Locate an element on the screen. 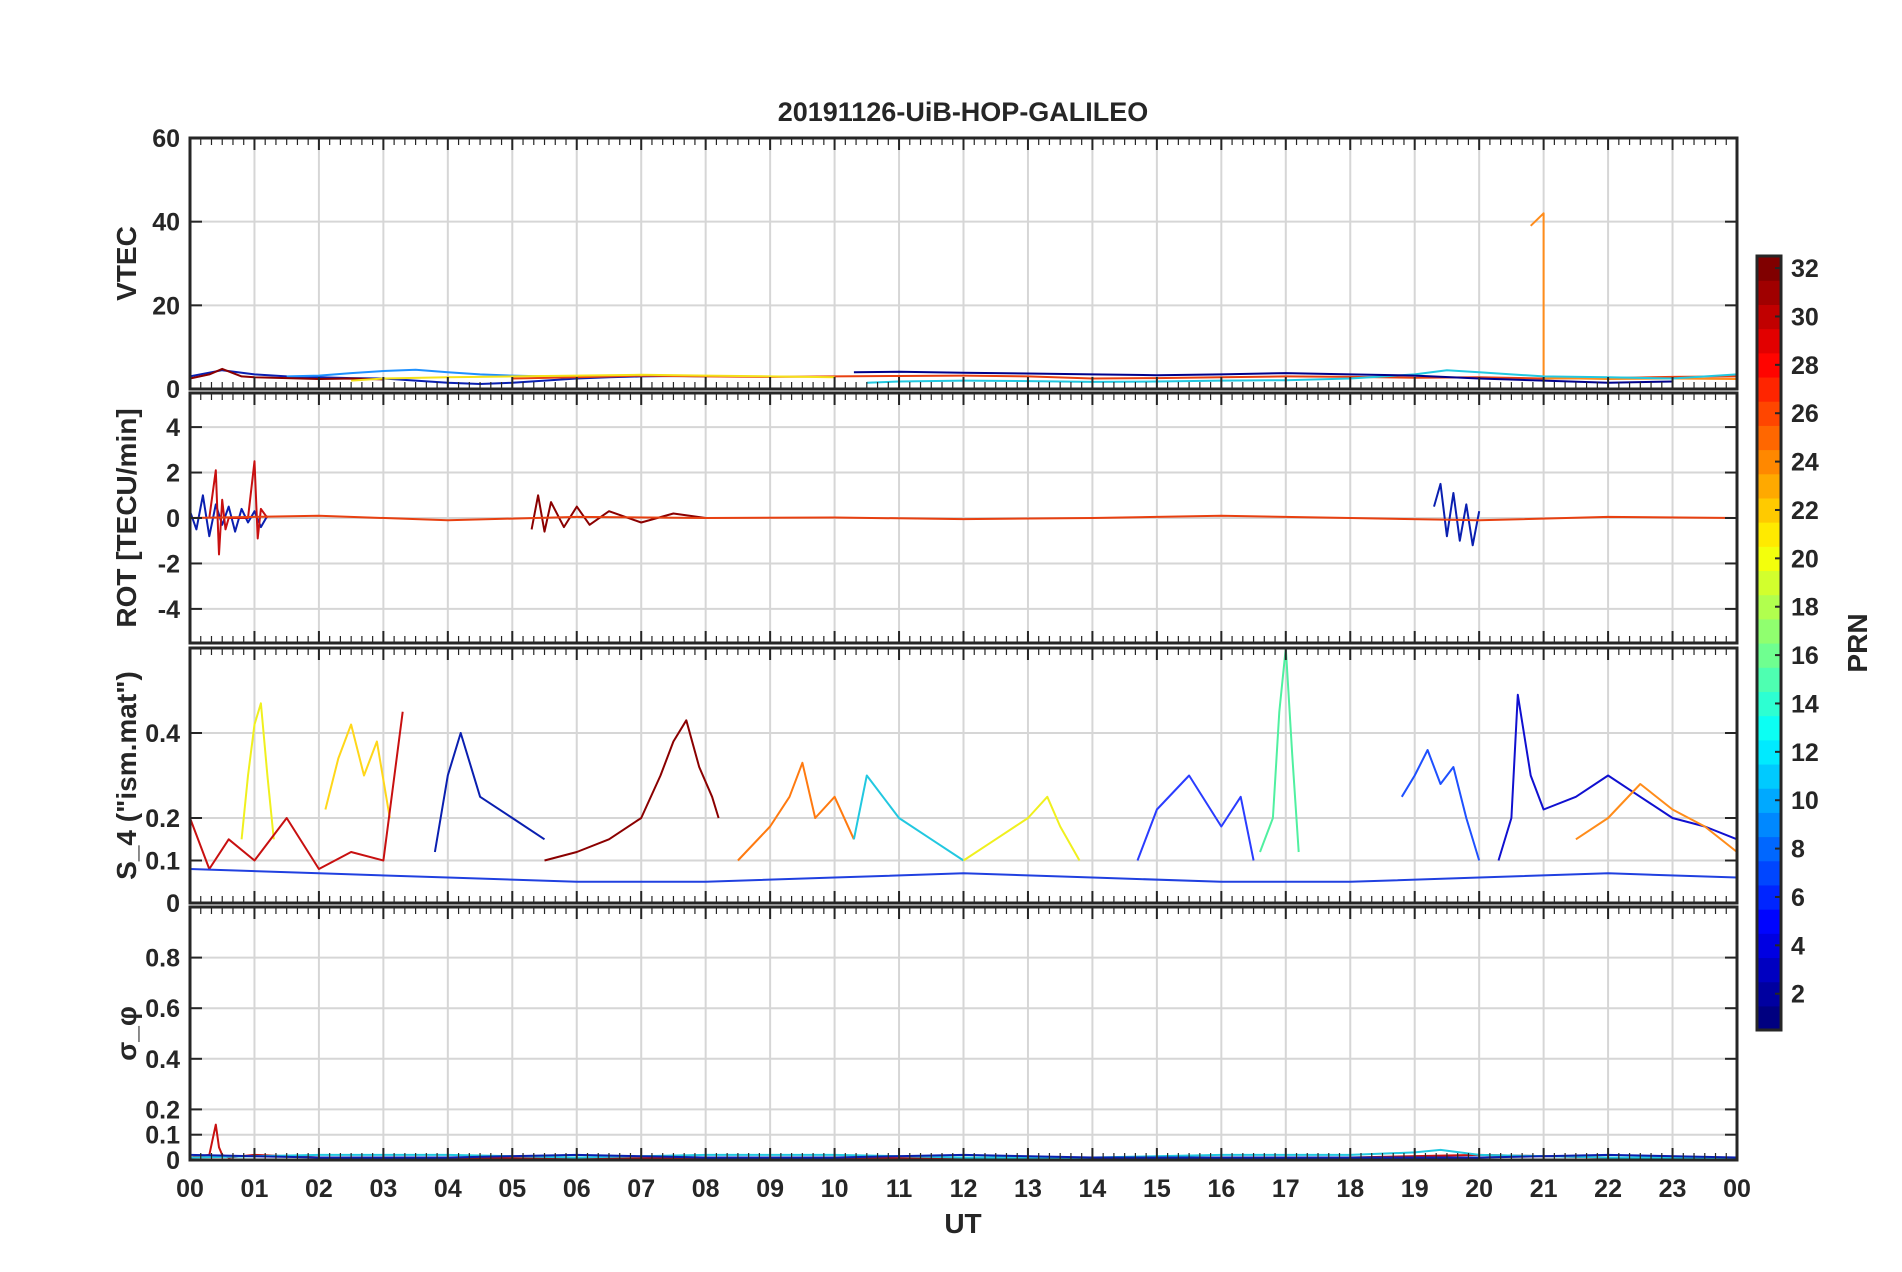  colorbar-tick-label: 26 is located at coordinates (1805, 414).